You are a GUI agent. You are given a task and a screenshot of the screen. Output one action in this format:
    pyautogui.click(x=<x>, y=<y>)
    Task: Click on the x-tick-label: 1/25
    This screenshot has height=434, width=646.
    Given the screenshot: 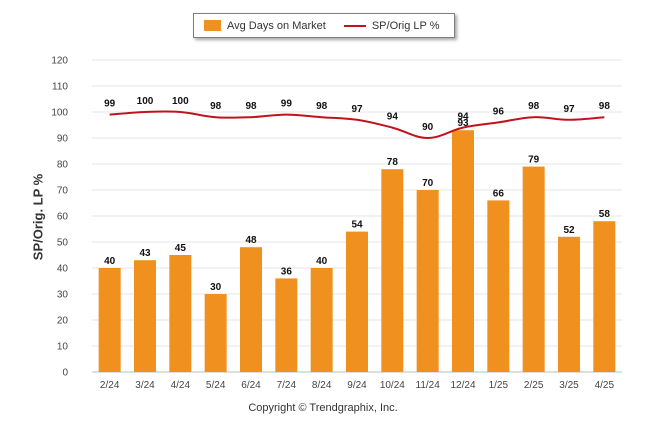 What is the action you would take?
    pyautogui.click(x=499, y=385)
    